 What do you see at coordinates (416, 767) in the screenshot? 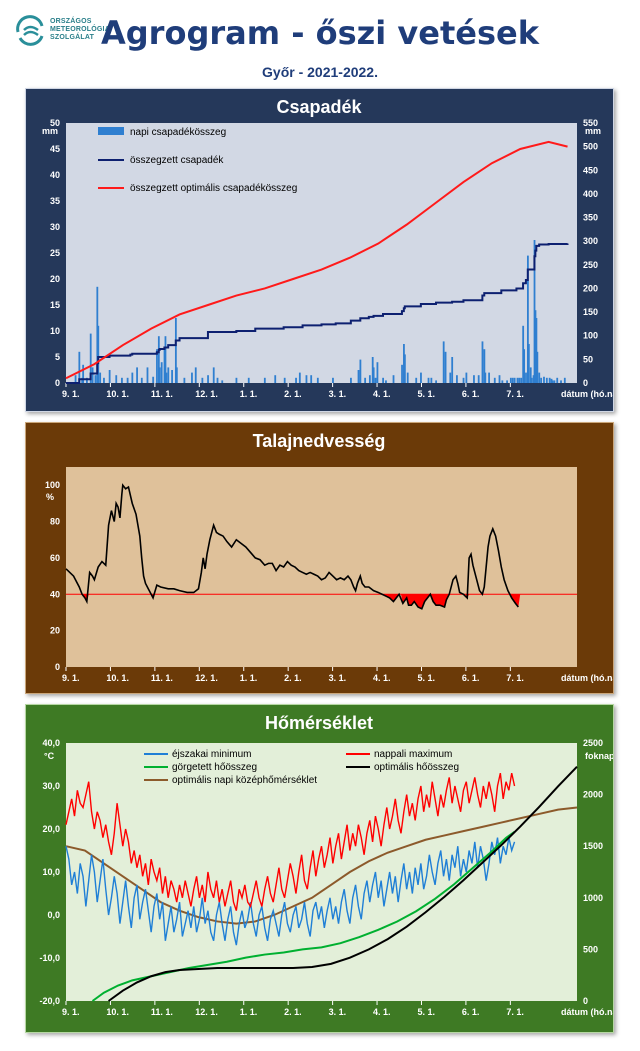
I see `legend-label-optimal-heat-sum-line: optimális hőösszeg` at bounding box center [416, 767].